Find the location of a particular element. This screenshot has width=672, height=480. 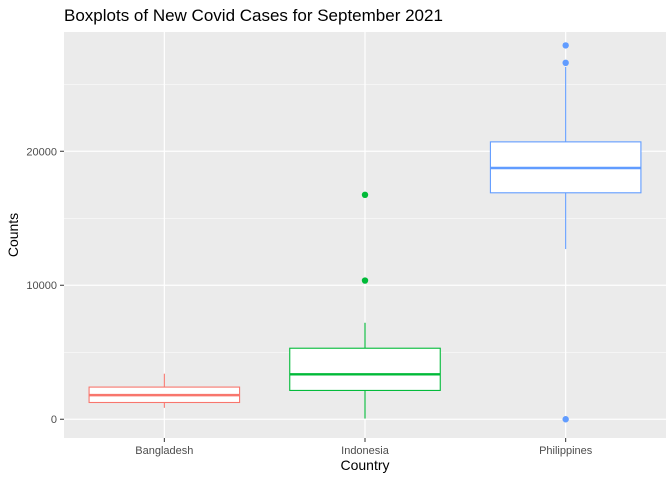

y-axis-title: Counts is located at coordinates (13, 235).